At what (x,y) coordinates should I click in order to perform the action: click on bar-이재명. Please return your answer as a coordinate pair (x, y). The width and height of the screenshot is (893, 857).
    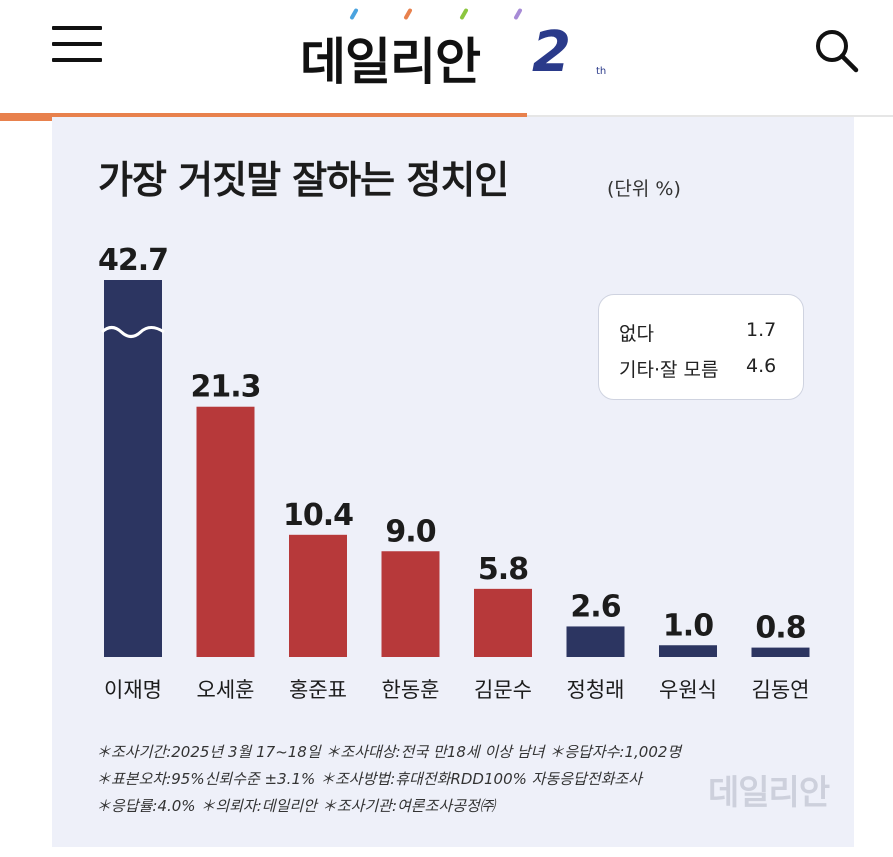
    Looking at the image, I should click on (133, 468).